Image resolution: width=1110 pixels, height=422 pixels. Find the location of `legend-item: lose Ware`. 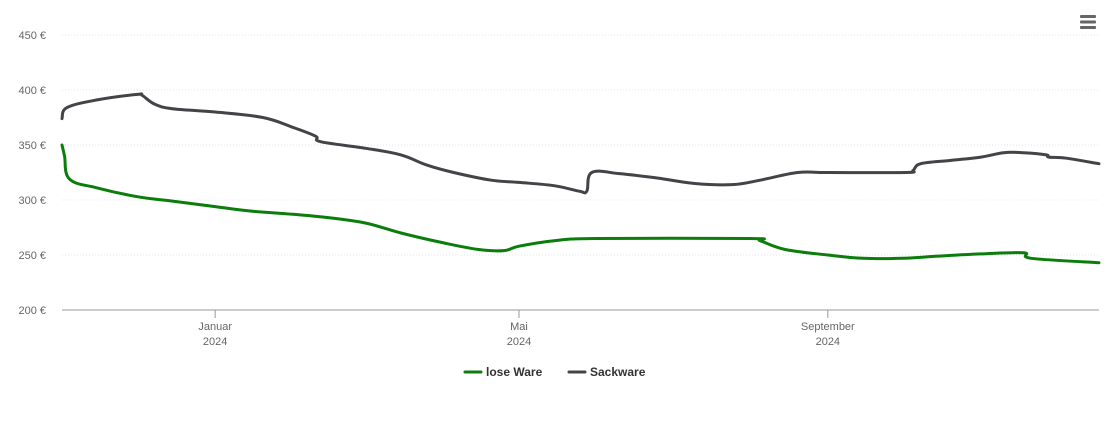

legend-item: lose Ware is located at coordinates (503, 372).